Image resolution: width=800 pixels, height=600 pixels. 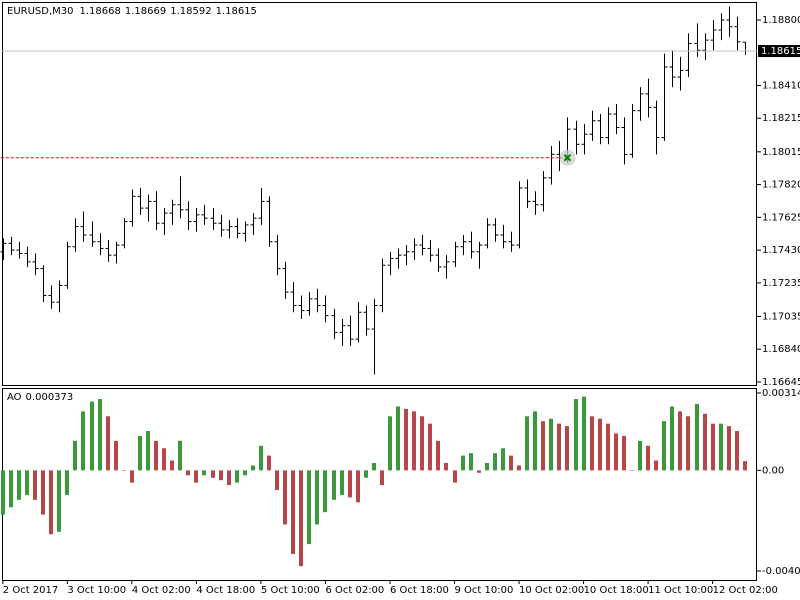 I want to click on last-open: 1.18668, so click(x=99, y=11).